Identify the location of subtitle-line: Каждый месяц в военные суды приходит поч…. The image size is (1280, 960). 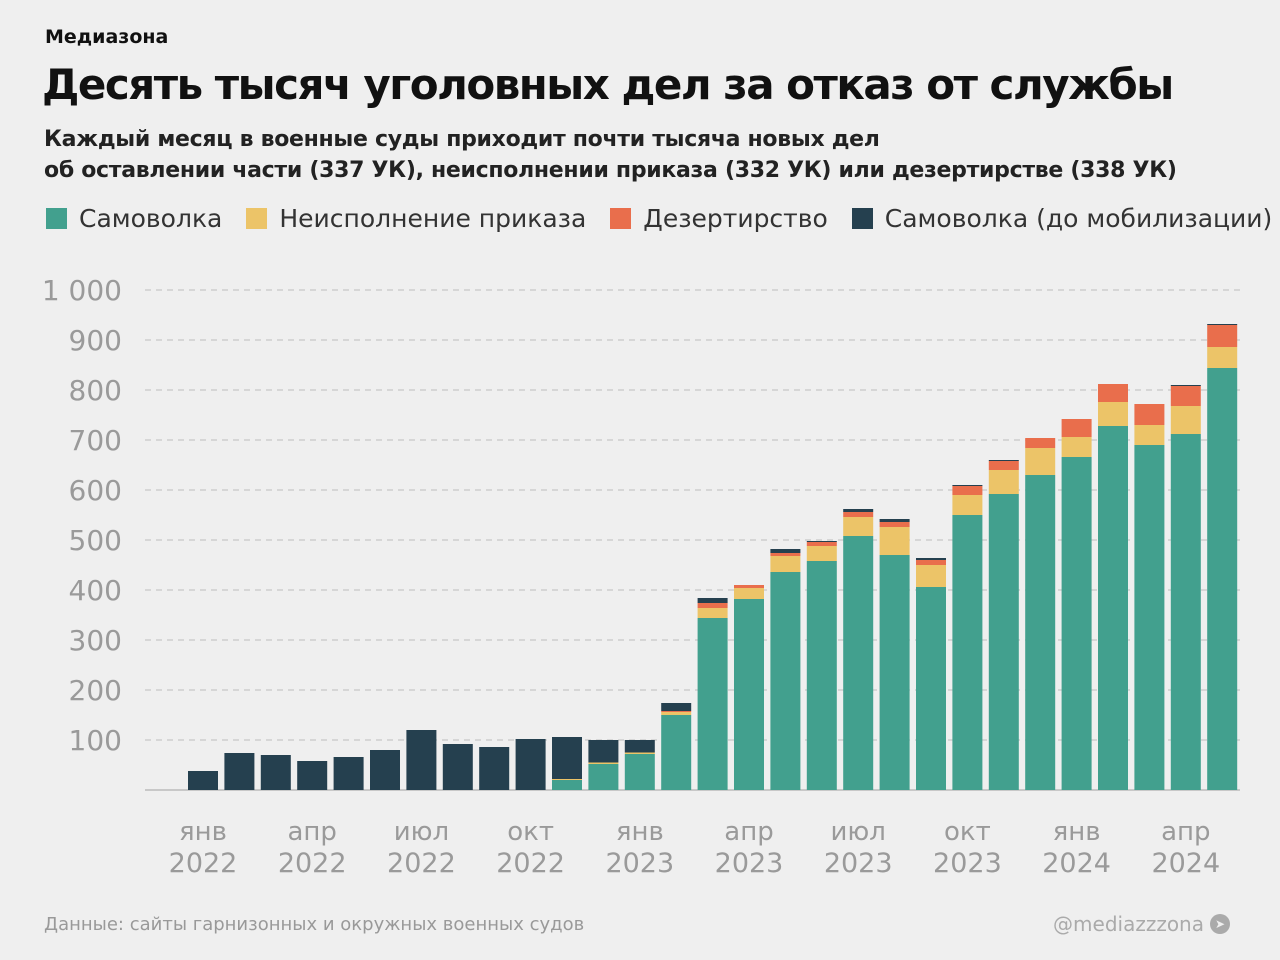
(462, 139).